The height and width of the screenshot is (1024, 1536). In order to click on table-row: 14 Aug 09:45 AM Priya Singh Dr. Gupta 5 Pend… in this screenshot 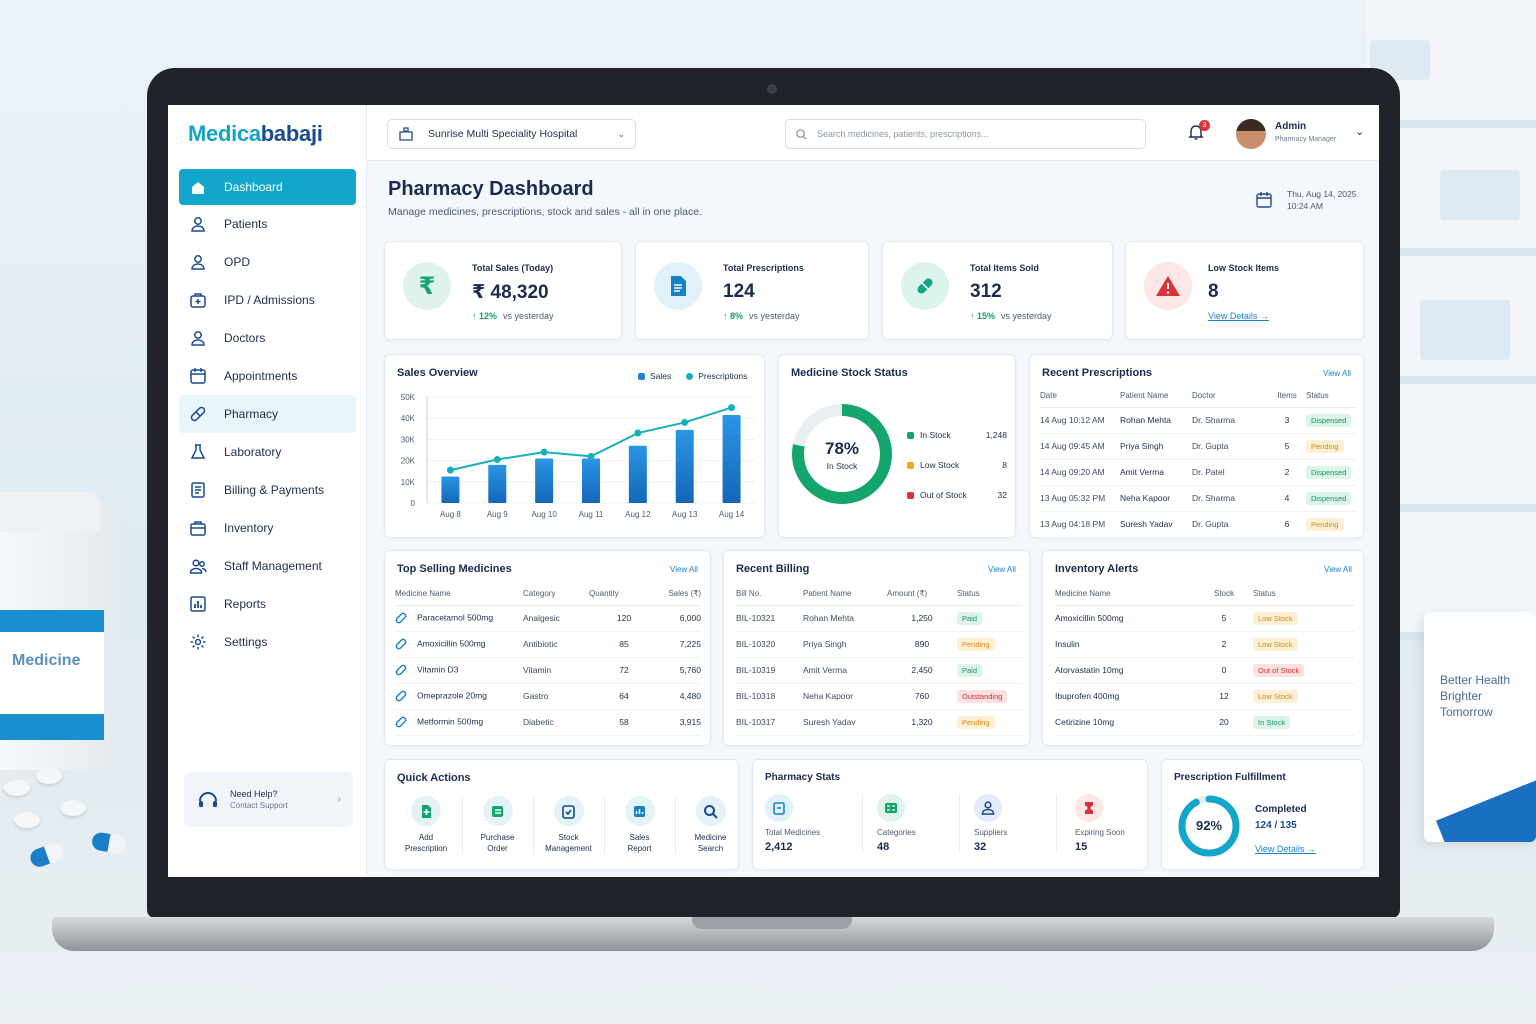, I will do `click(1198, 446)`.